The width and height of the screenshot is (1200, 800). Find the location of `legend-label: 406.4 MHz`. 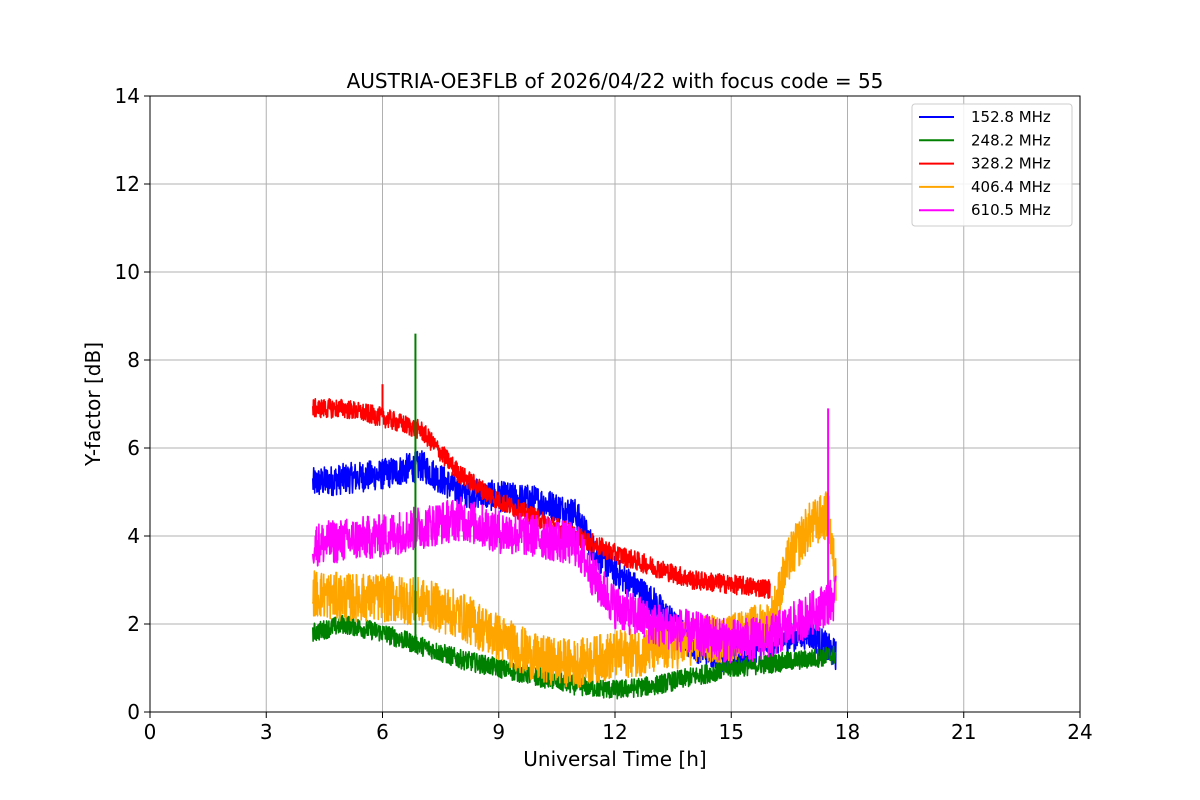

legend-label: 406.4 MHz is located at coordinates (1011, 187).